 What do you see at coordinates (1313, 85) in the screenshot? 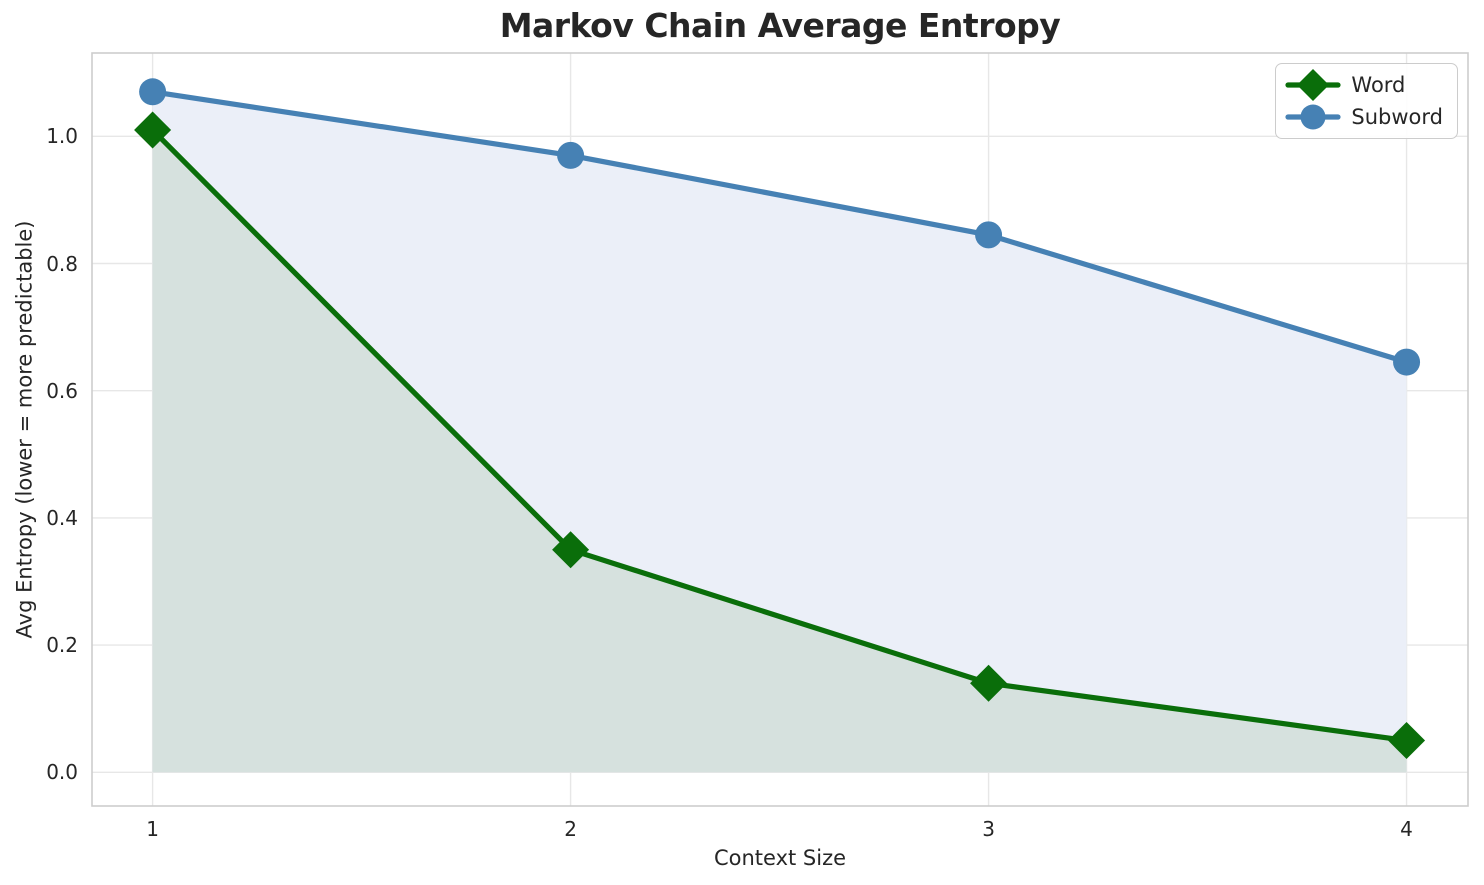
I see `word-diamond-marker-icon` at bounding box center [1313, 85].